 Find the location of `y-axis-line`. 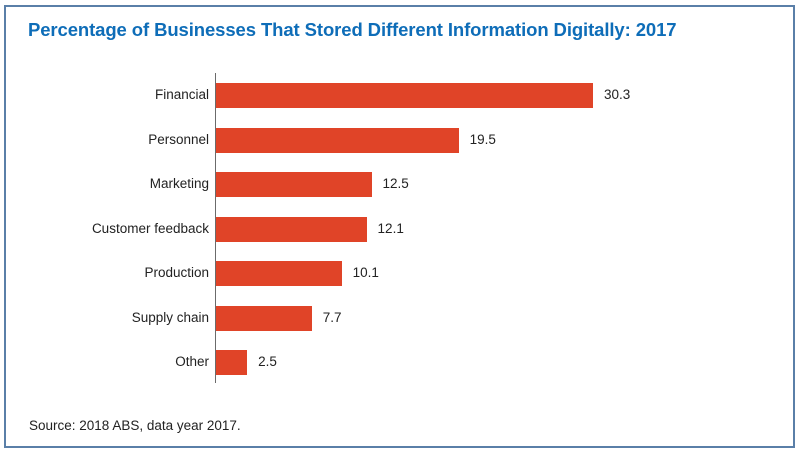

y-axis-line is located at coordinates (215, 228).